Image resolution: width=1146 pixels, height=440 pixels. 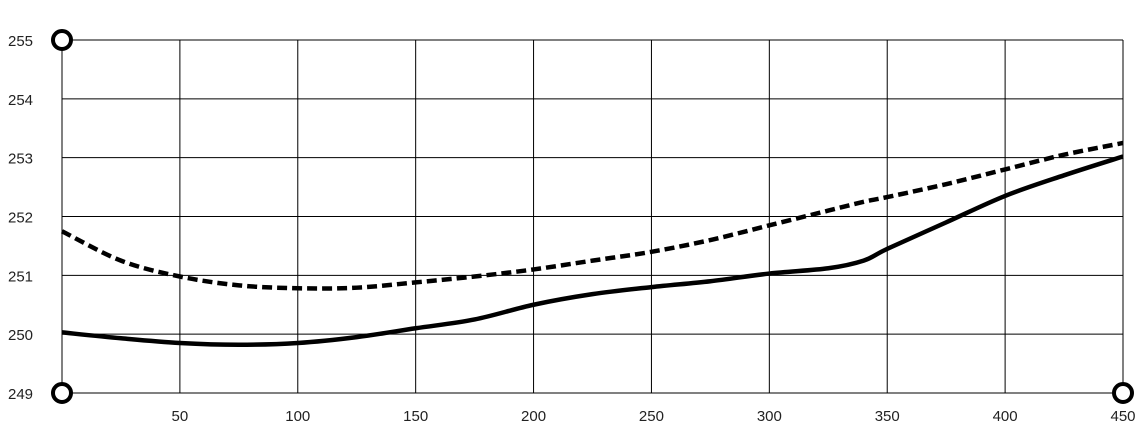 I want to click on y-tick-label: 252, so click(x=20, y=218).